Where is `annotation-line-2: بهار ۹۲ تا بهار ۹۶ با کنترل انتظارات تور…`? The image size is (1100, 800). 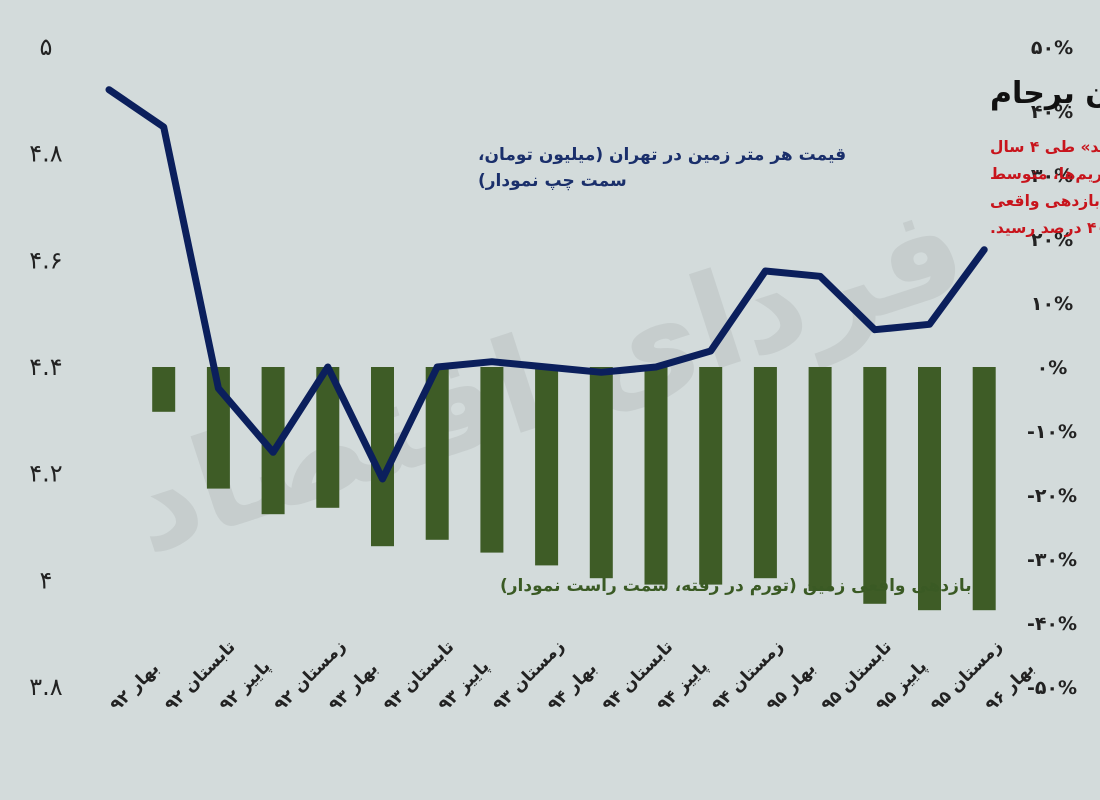 annotation-line-2: بهار ۹۲ تا بهار ۹۶ با کنترل انتظارات تور… is located at coordinates (1045, 174).